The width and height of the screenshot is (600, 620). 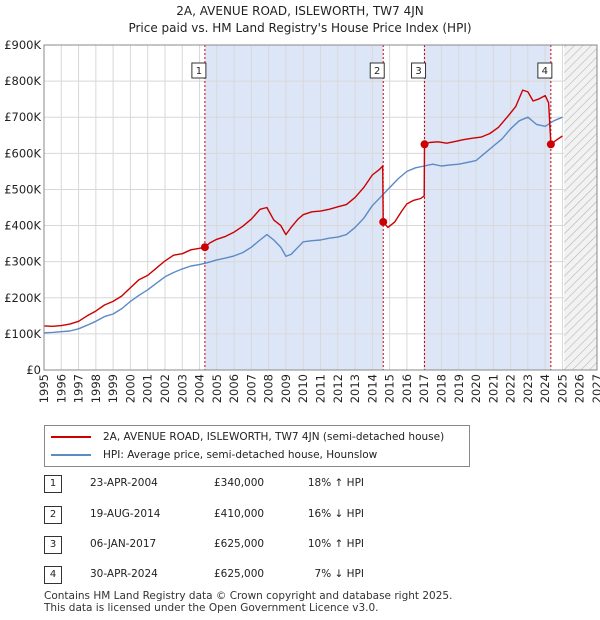 What do you see at coordinates (148, 388) in the screenshot?
I see `x-tick-label: 2001` at bounding box center [148, 388].